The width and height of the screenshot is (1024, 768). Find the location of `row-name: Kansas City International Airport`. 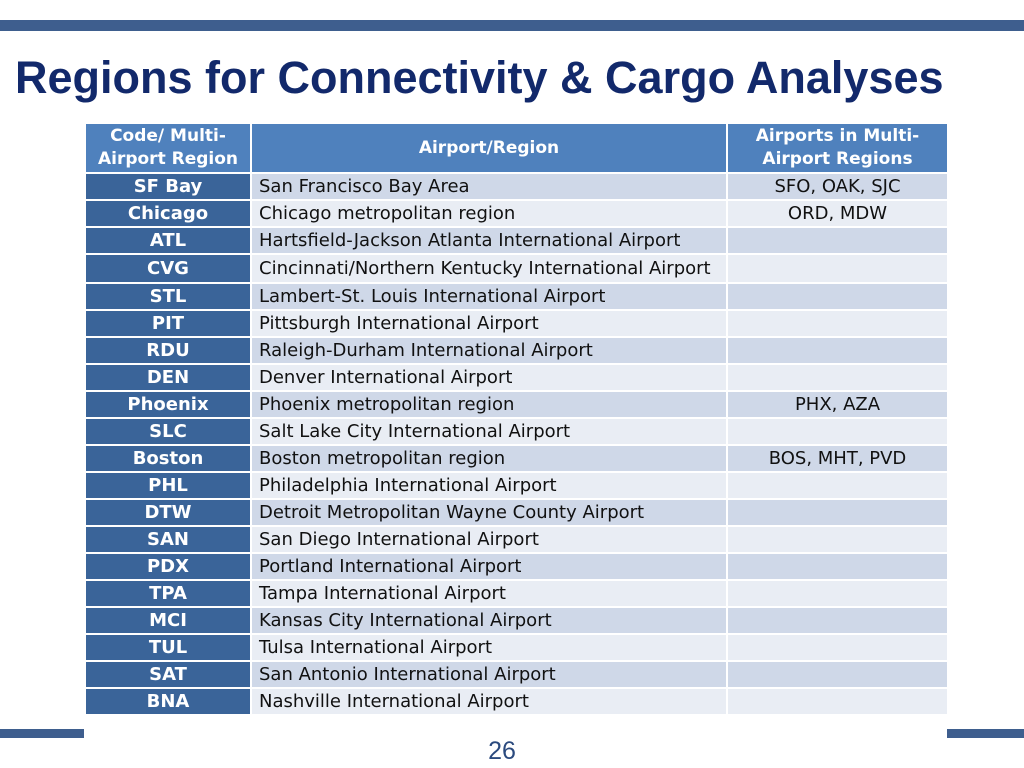

row-name: Kansas City International Airport is located at coordinates (489, 620).